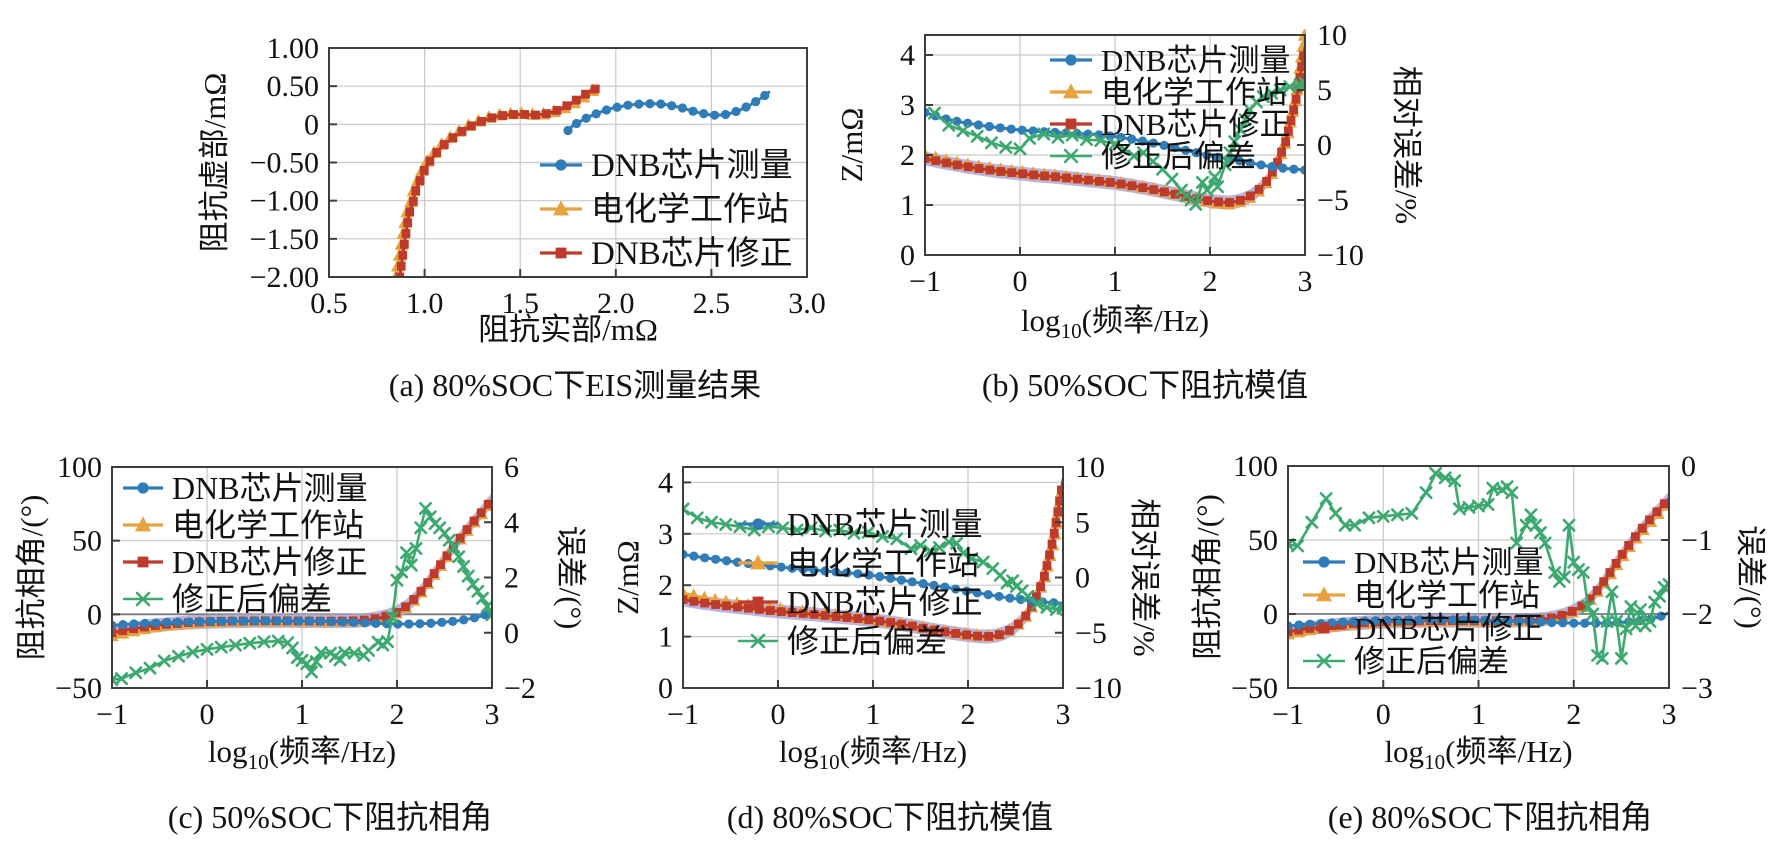  Describe the element at coordinates (1255, 466) in the screenshot. I see `svg-text: 100` at that location.